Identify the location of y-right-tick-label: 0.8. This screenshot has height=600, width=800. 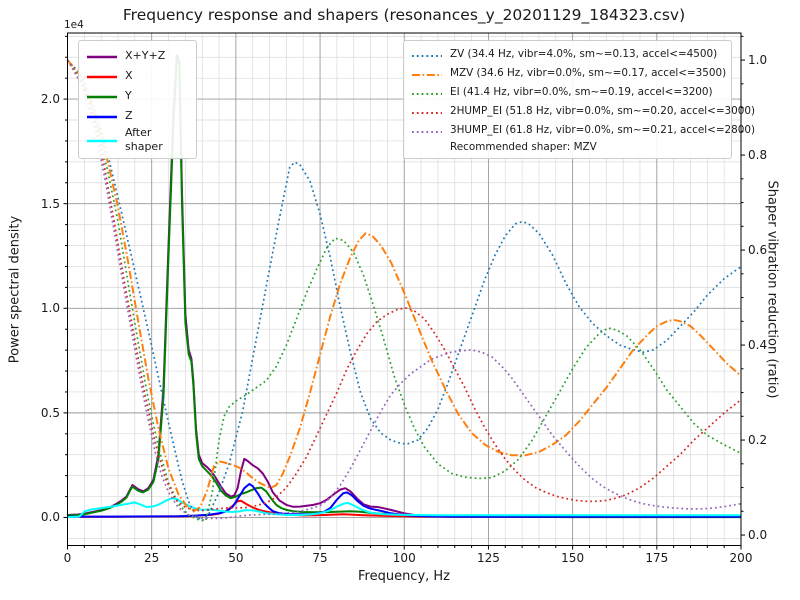
(758, 155).